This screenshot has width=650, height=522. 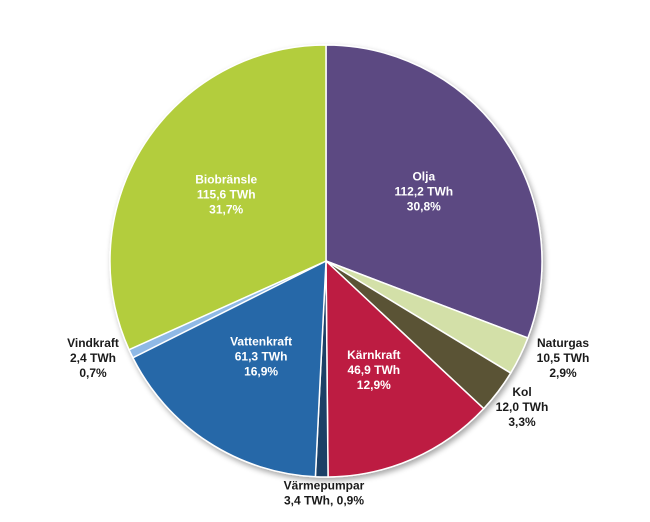 I want to click on pie-label-karnkraft: Kärnkraft 46,9 TWh 12,9%, so click(x=373, y=370).